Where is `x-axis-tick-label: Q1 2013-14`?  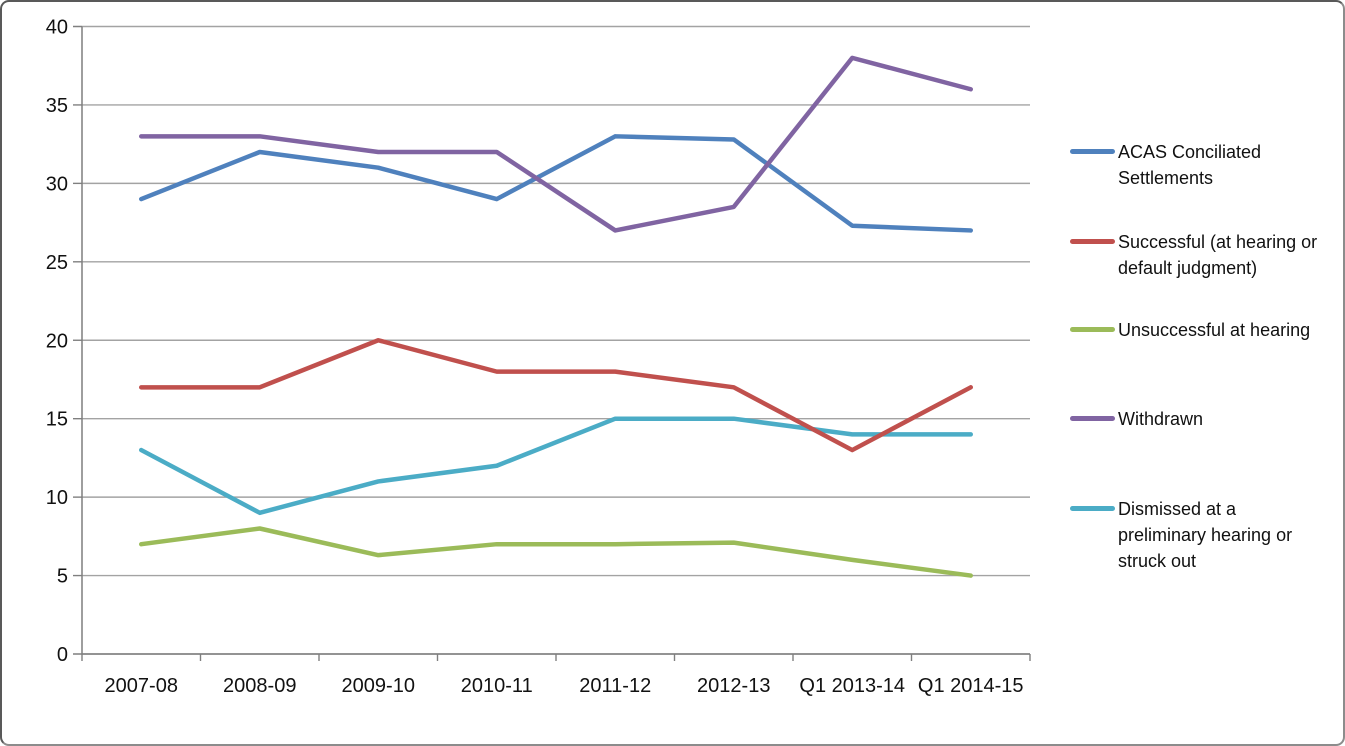 x-axis-tick-label: Q1 2013-14 is located at coordinates (852, 686).